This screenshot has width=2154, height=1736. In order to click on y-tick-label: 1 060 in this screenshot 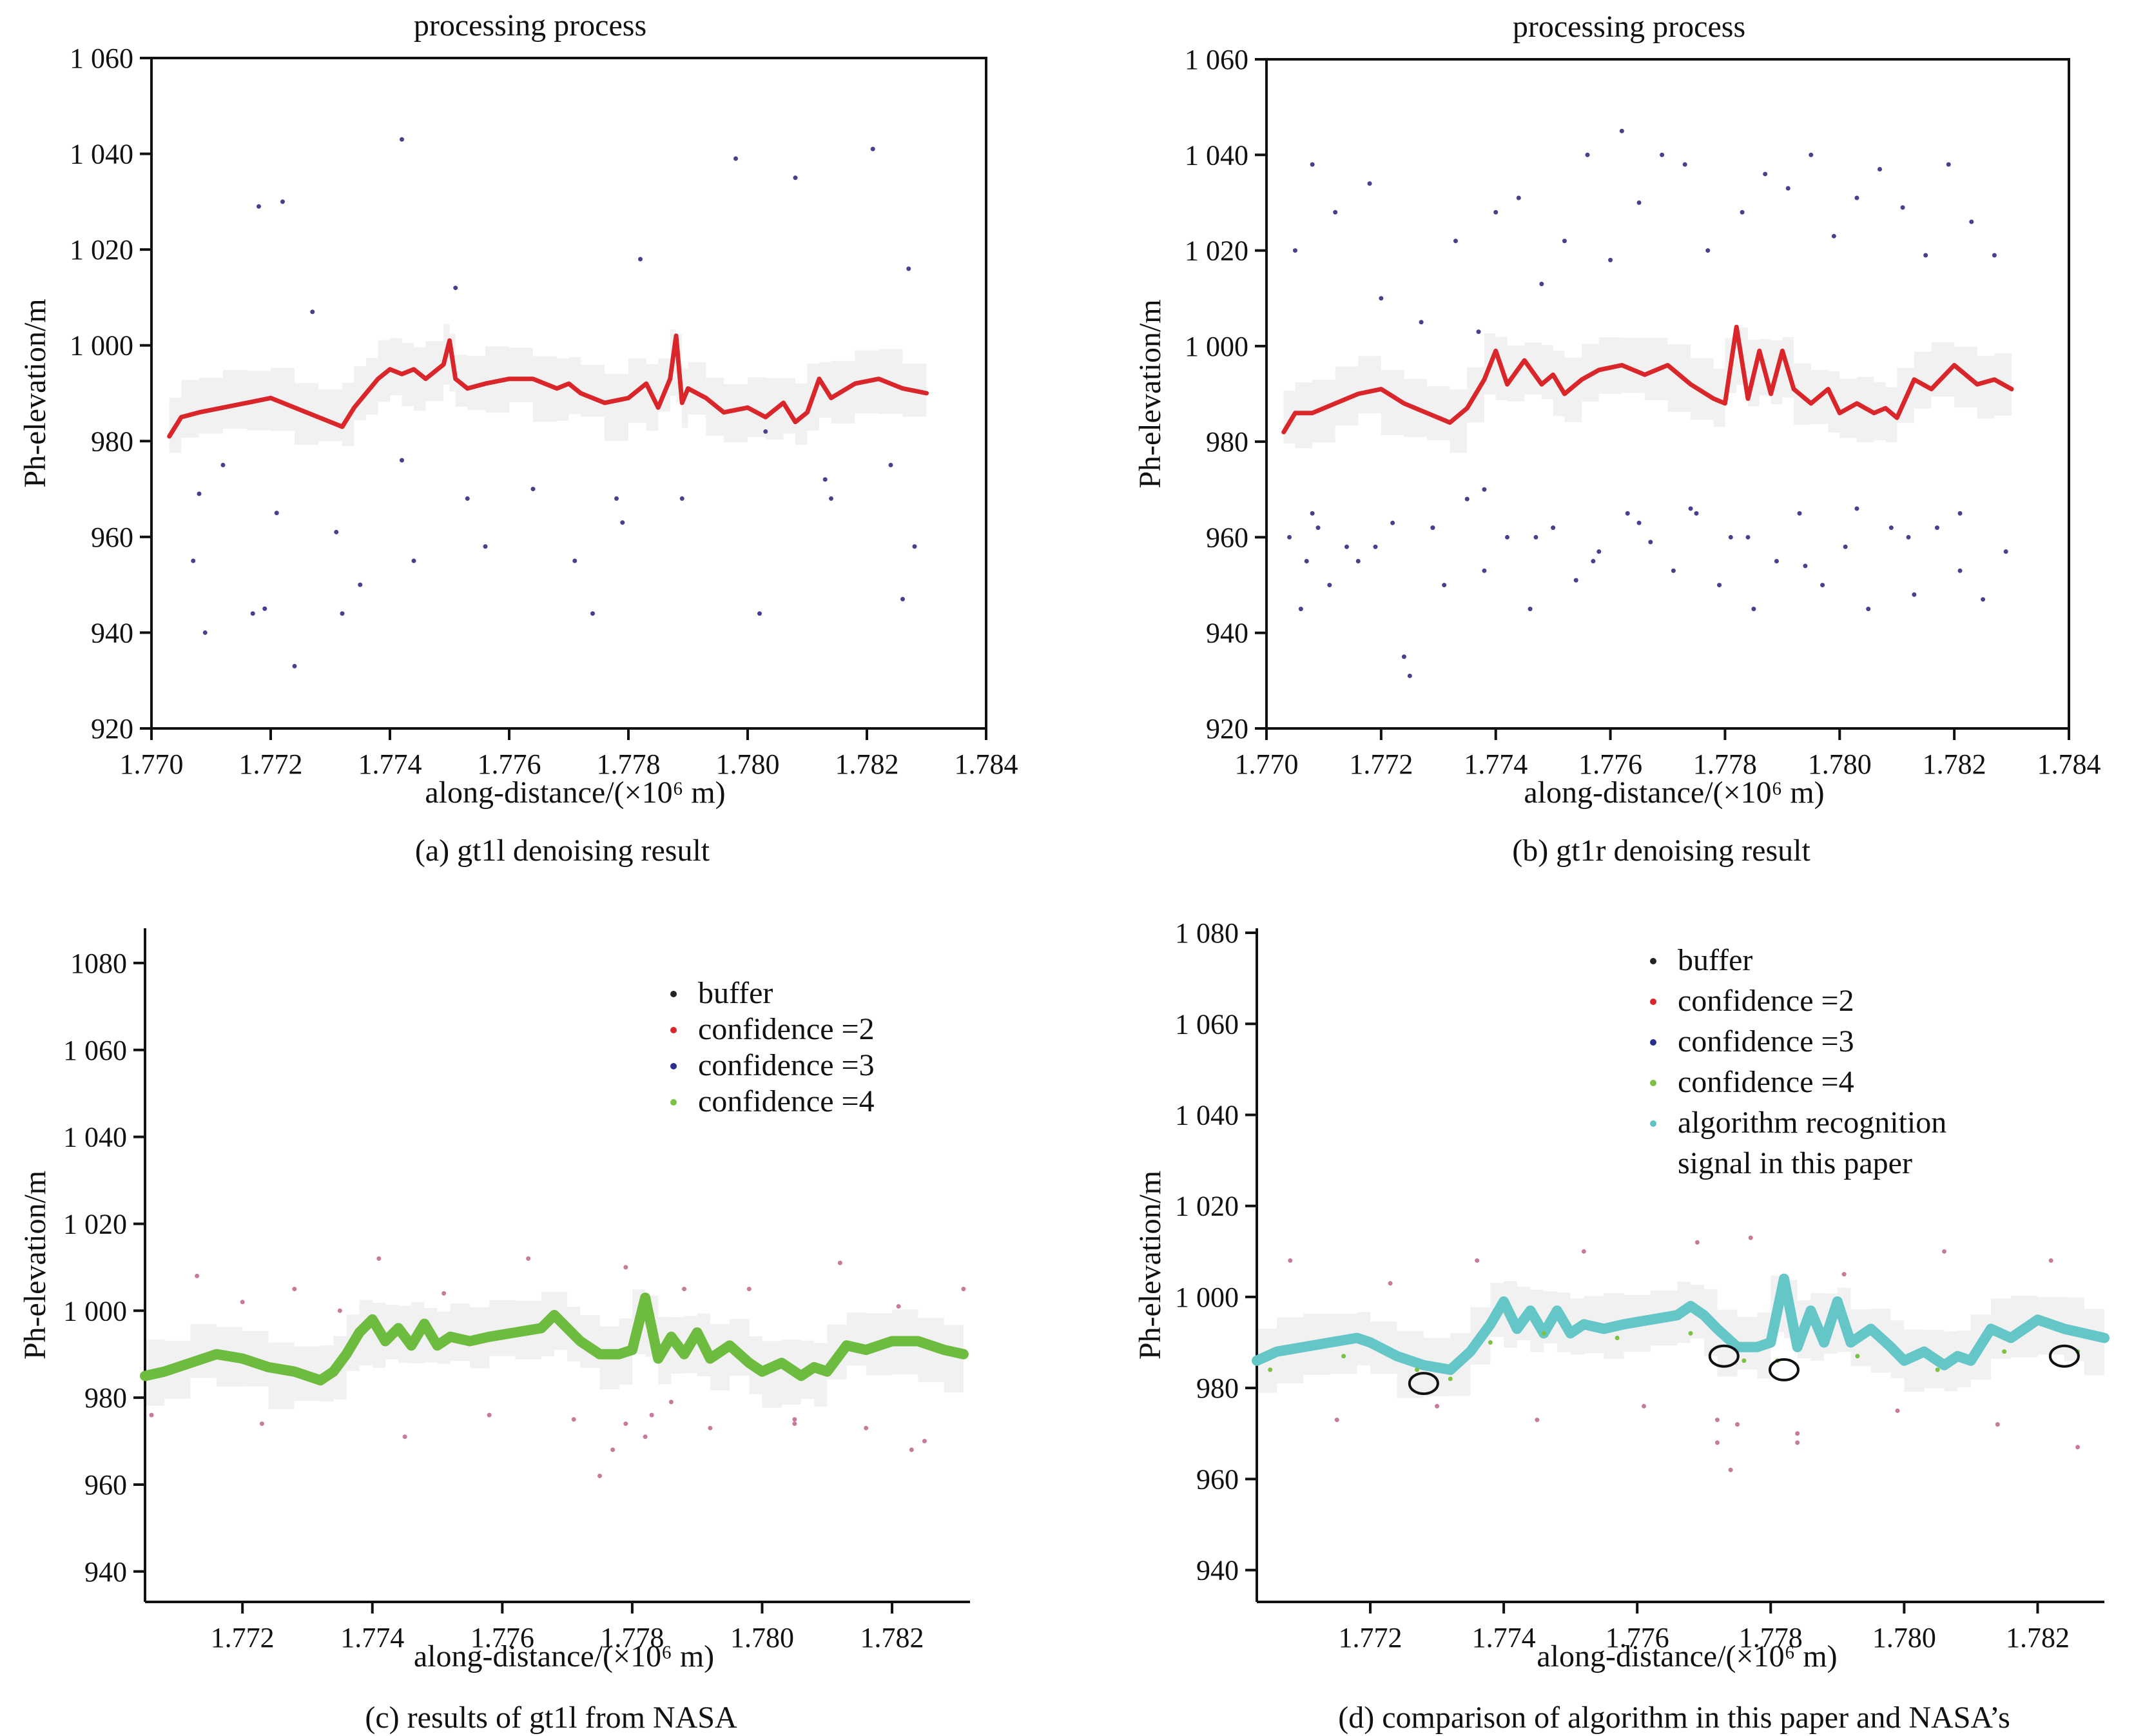, I will do `click(1207, 1024)`.